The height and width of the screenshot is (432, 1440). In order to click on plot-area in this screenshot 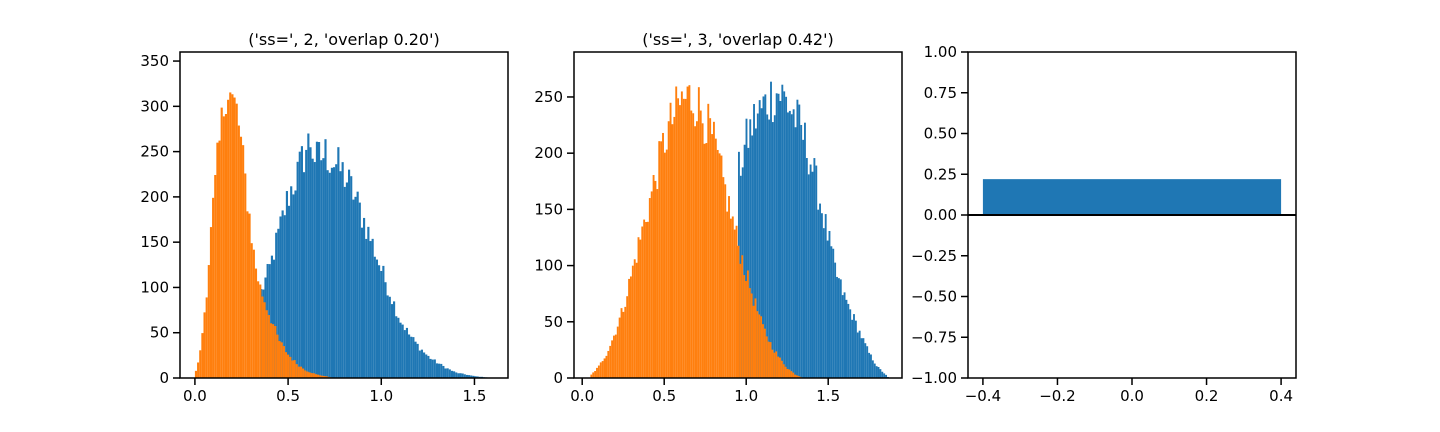, I will do `click(739, 229)`.